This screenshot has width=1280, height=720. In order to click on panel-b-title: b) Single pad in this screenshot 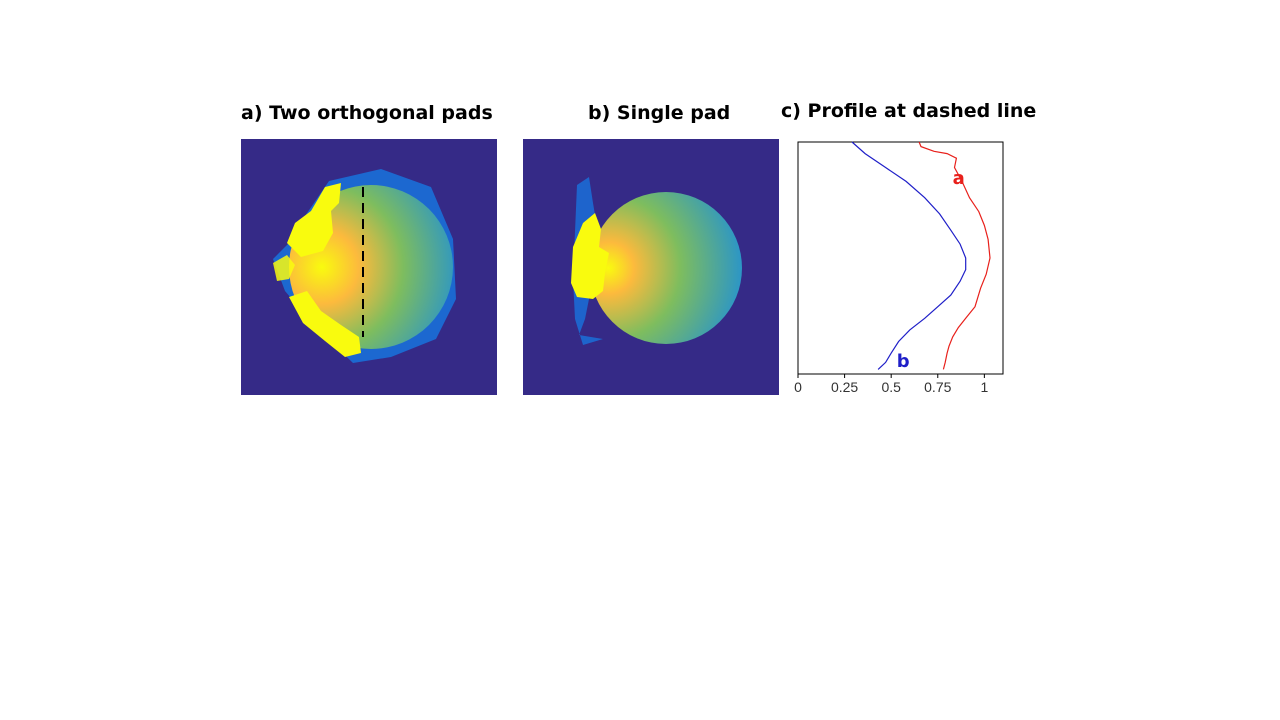, I will do `click(659, 113)`.